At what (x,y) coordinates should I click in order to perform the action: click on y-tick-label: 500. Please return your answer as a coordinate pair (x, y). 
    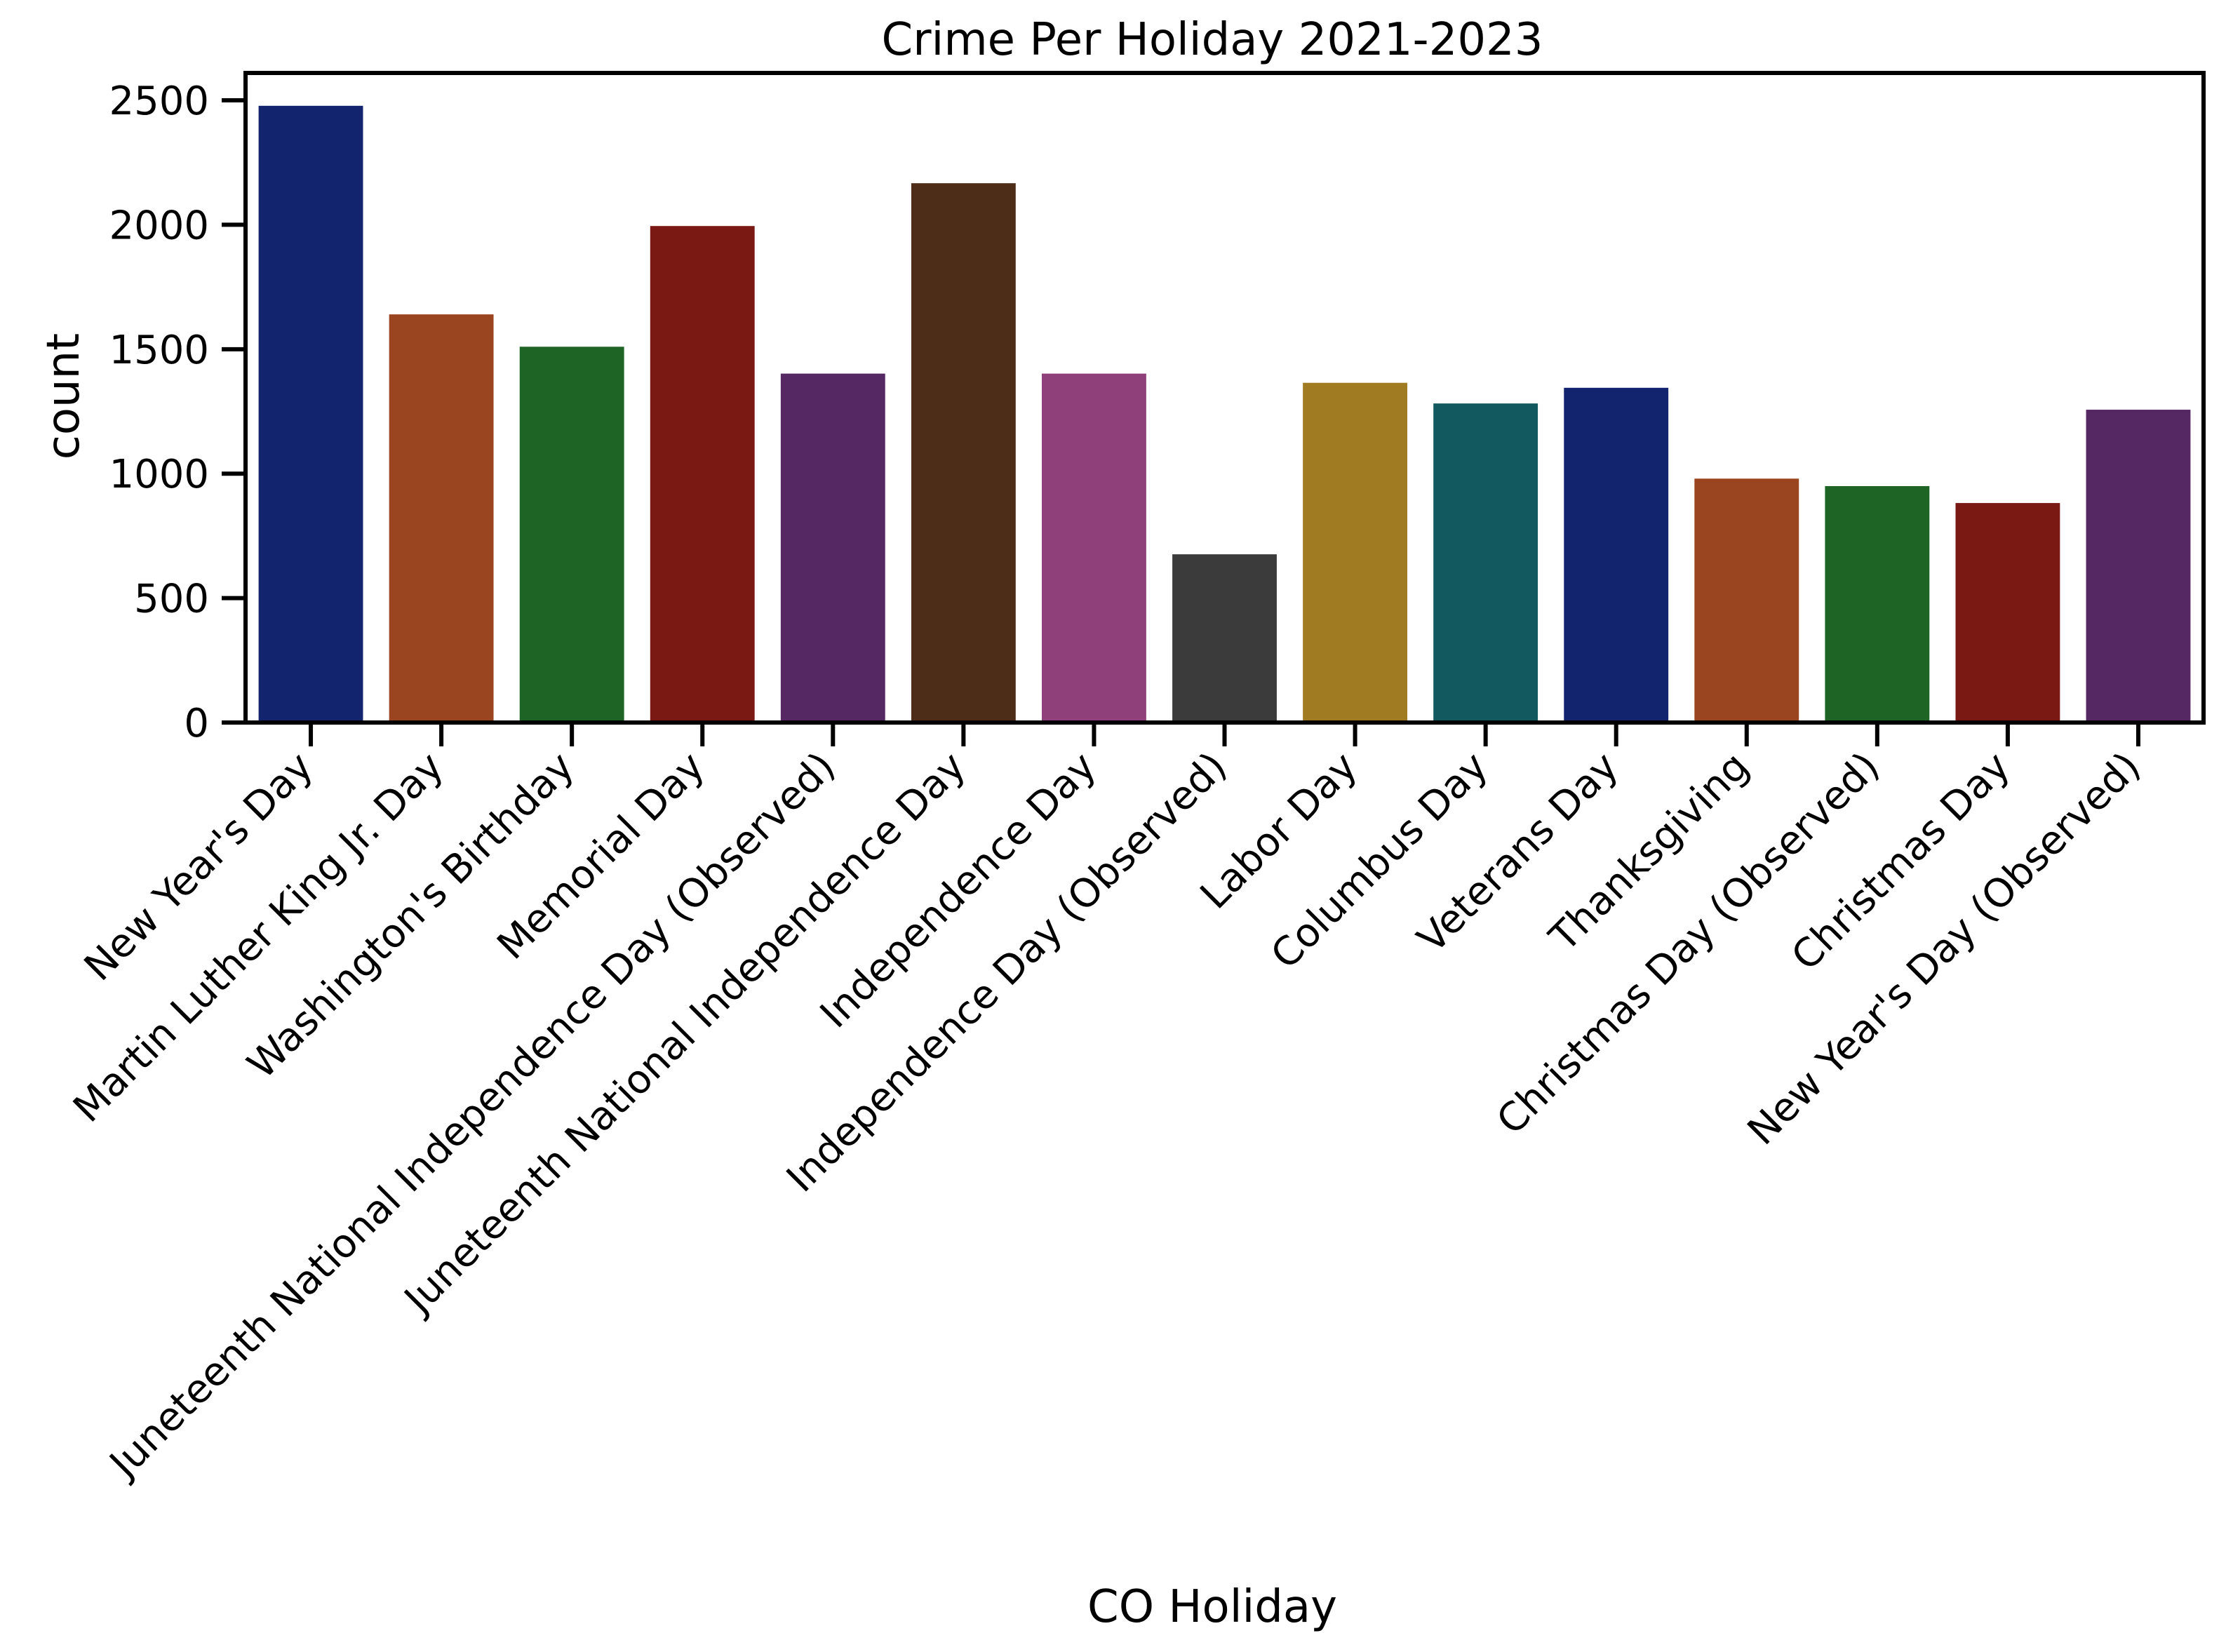
    Looking at the image, I should click on (171, 599).